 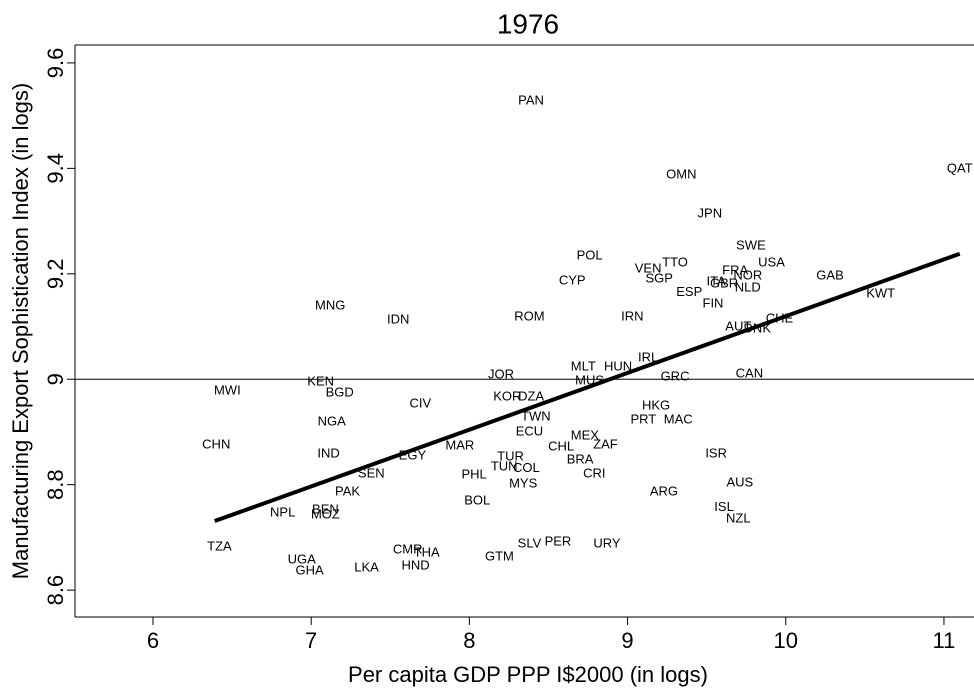 What do you see at coordinates (55, 63) in the screenshot?
I see `y-tick-label: 9.6` at bounding box center [55, 63].